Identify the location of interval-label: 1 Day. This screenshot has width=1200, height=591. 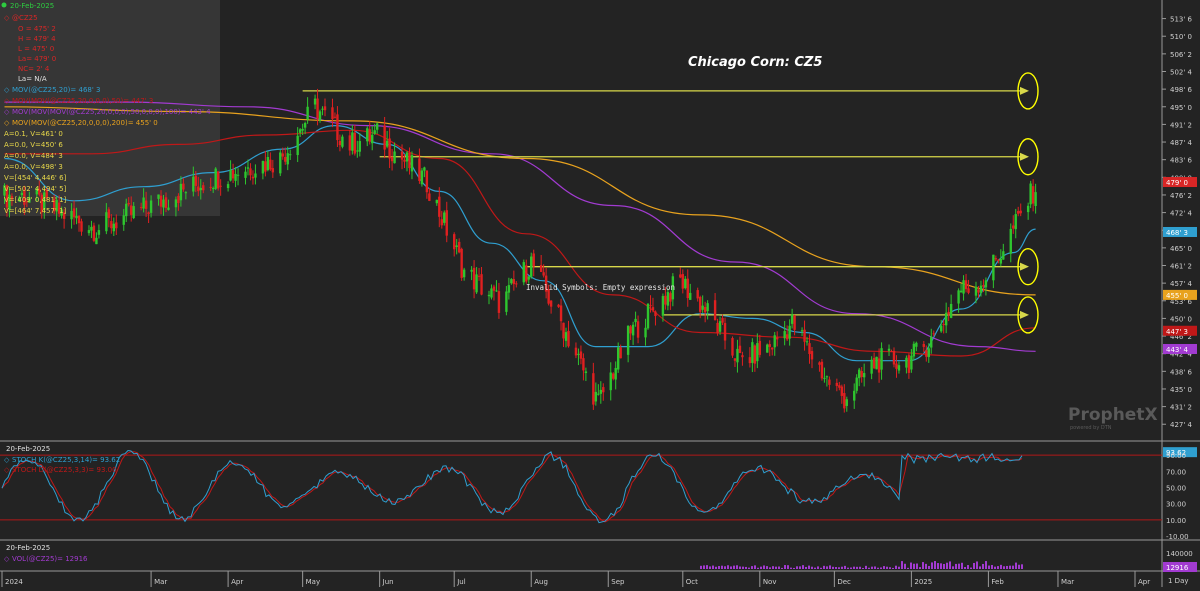
(1178, 581).